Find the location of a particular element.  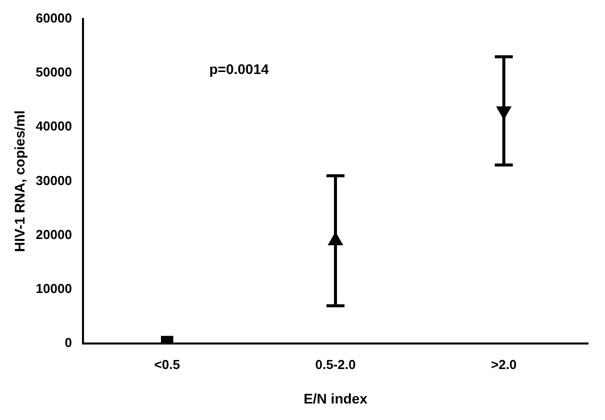

y-tick-label: 50000 is located at coordinates (54, 72).